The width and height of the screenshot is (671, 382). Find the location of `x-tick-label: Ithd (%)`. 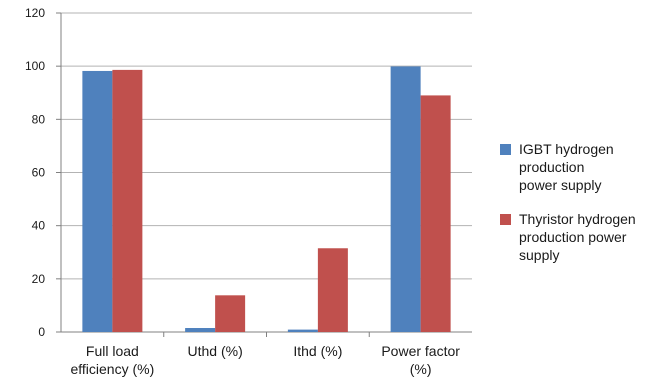

x-tick-label: Ithd (%) is located at coordinates (317, 351).